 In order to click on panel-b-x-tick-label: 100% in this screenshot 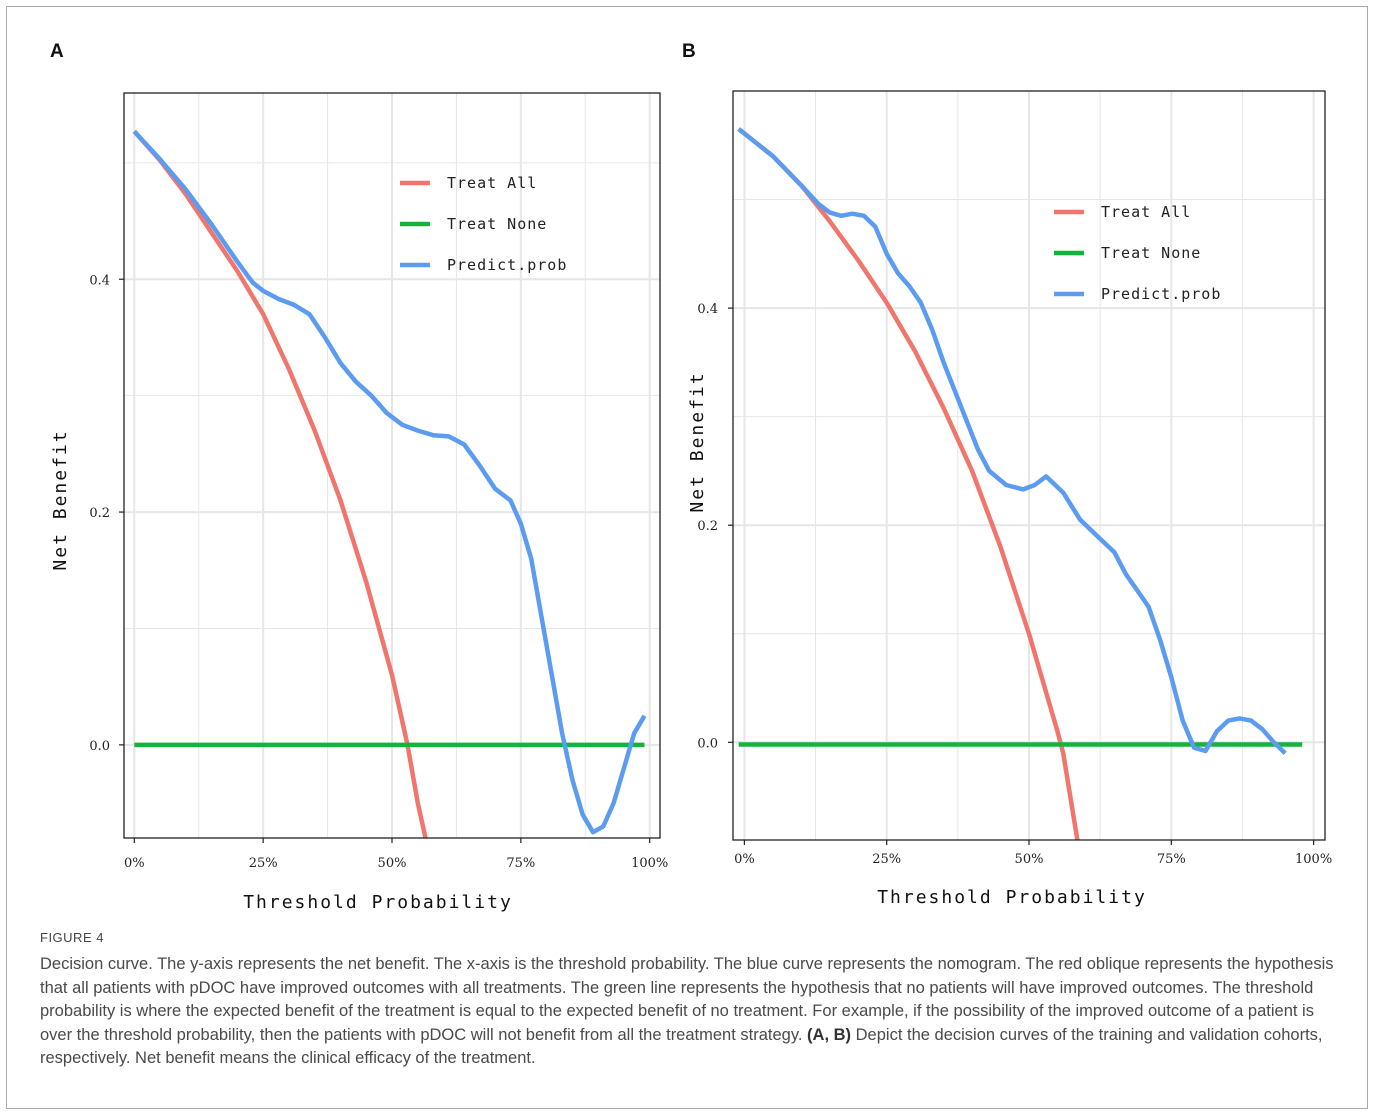, I will do `click(1313, 859)`.